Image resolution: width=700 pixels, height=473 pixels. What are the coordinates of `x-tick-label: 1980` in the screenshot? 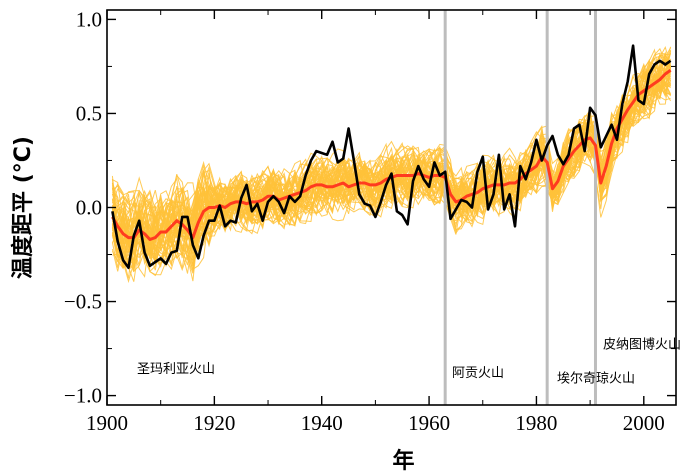 It's located at (536, 423).